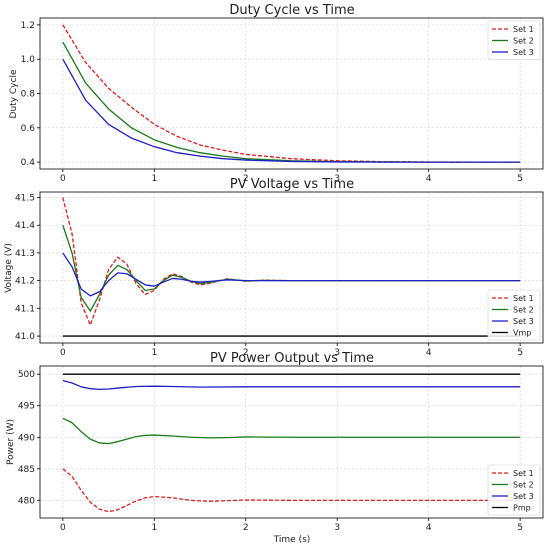  Describe the element at coordinates (25, 309) in the screenshot. I see `y-tick-label: 41.1` at that location.